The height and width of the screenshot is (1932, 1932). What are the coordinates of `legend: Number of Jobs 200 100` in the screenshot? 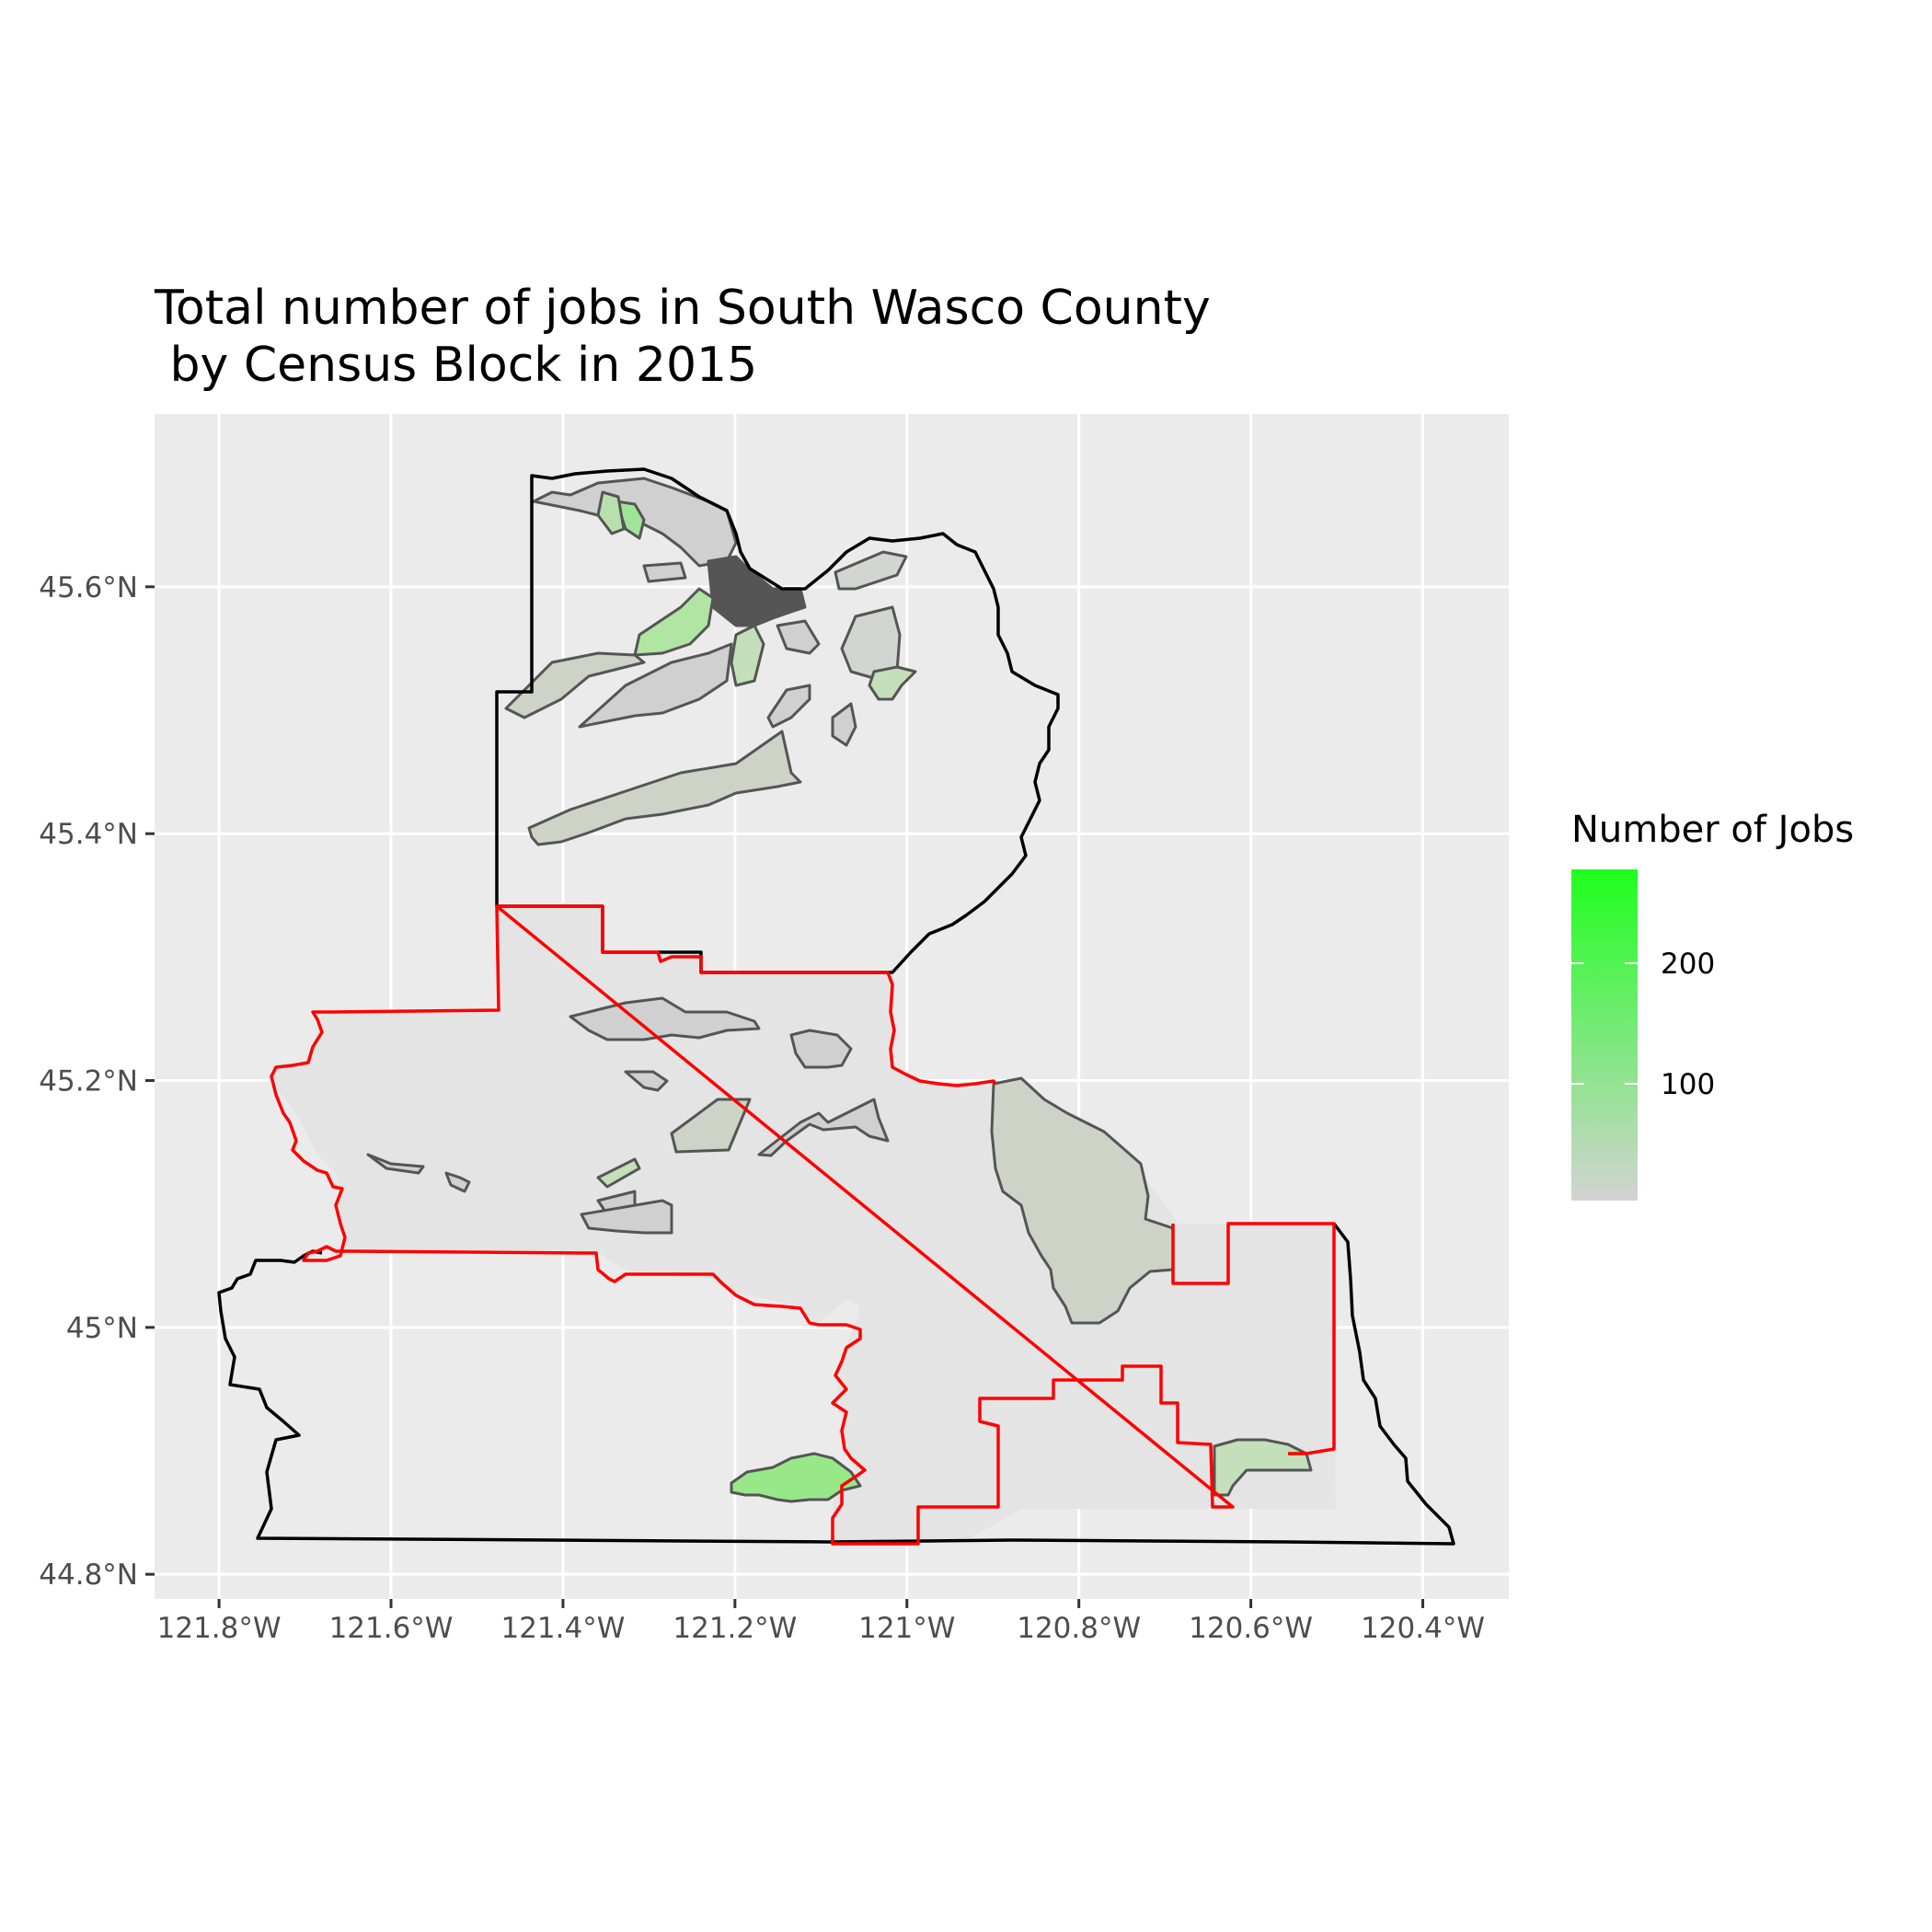 It's located at (1712, 1005).